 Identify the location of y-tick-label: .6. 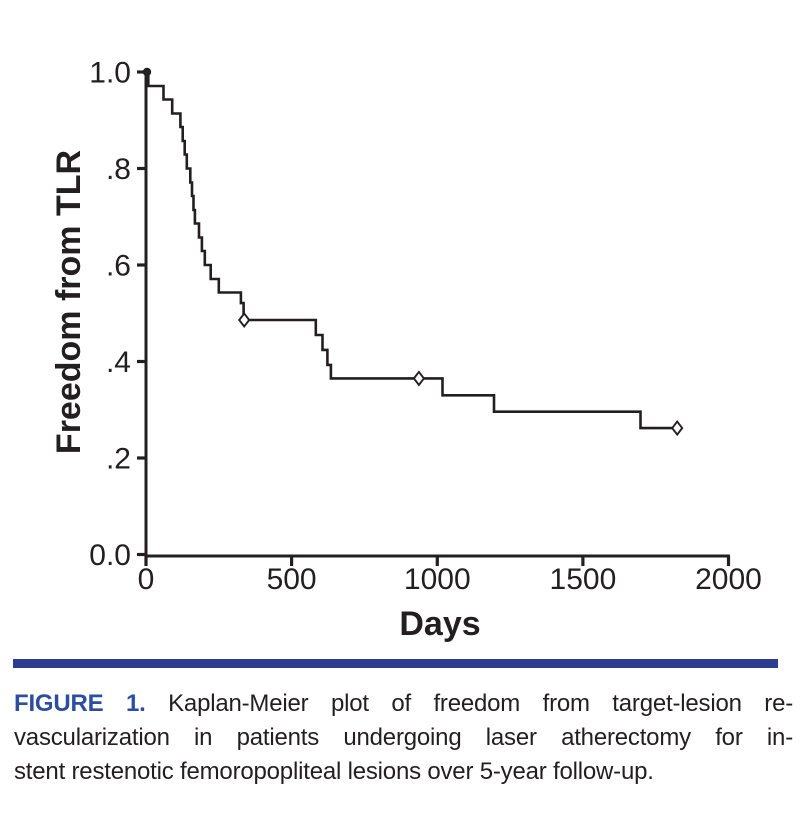
(118, 266).